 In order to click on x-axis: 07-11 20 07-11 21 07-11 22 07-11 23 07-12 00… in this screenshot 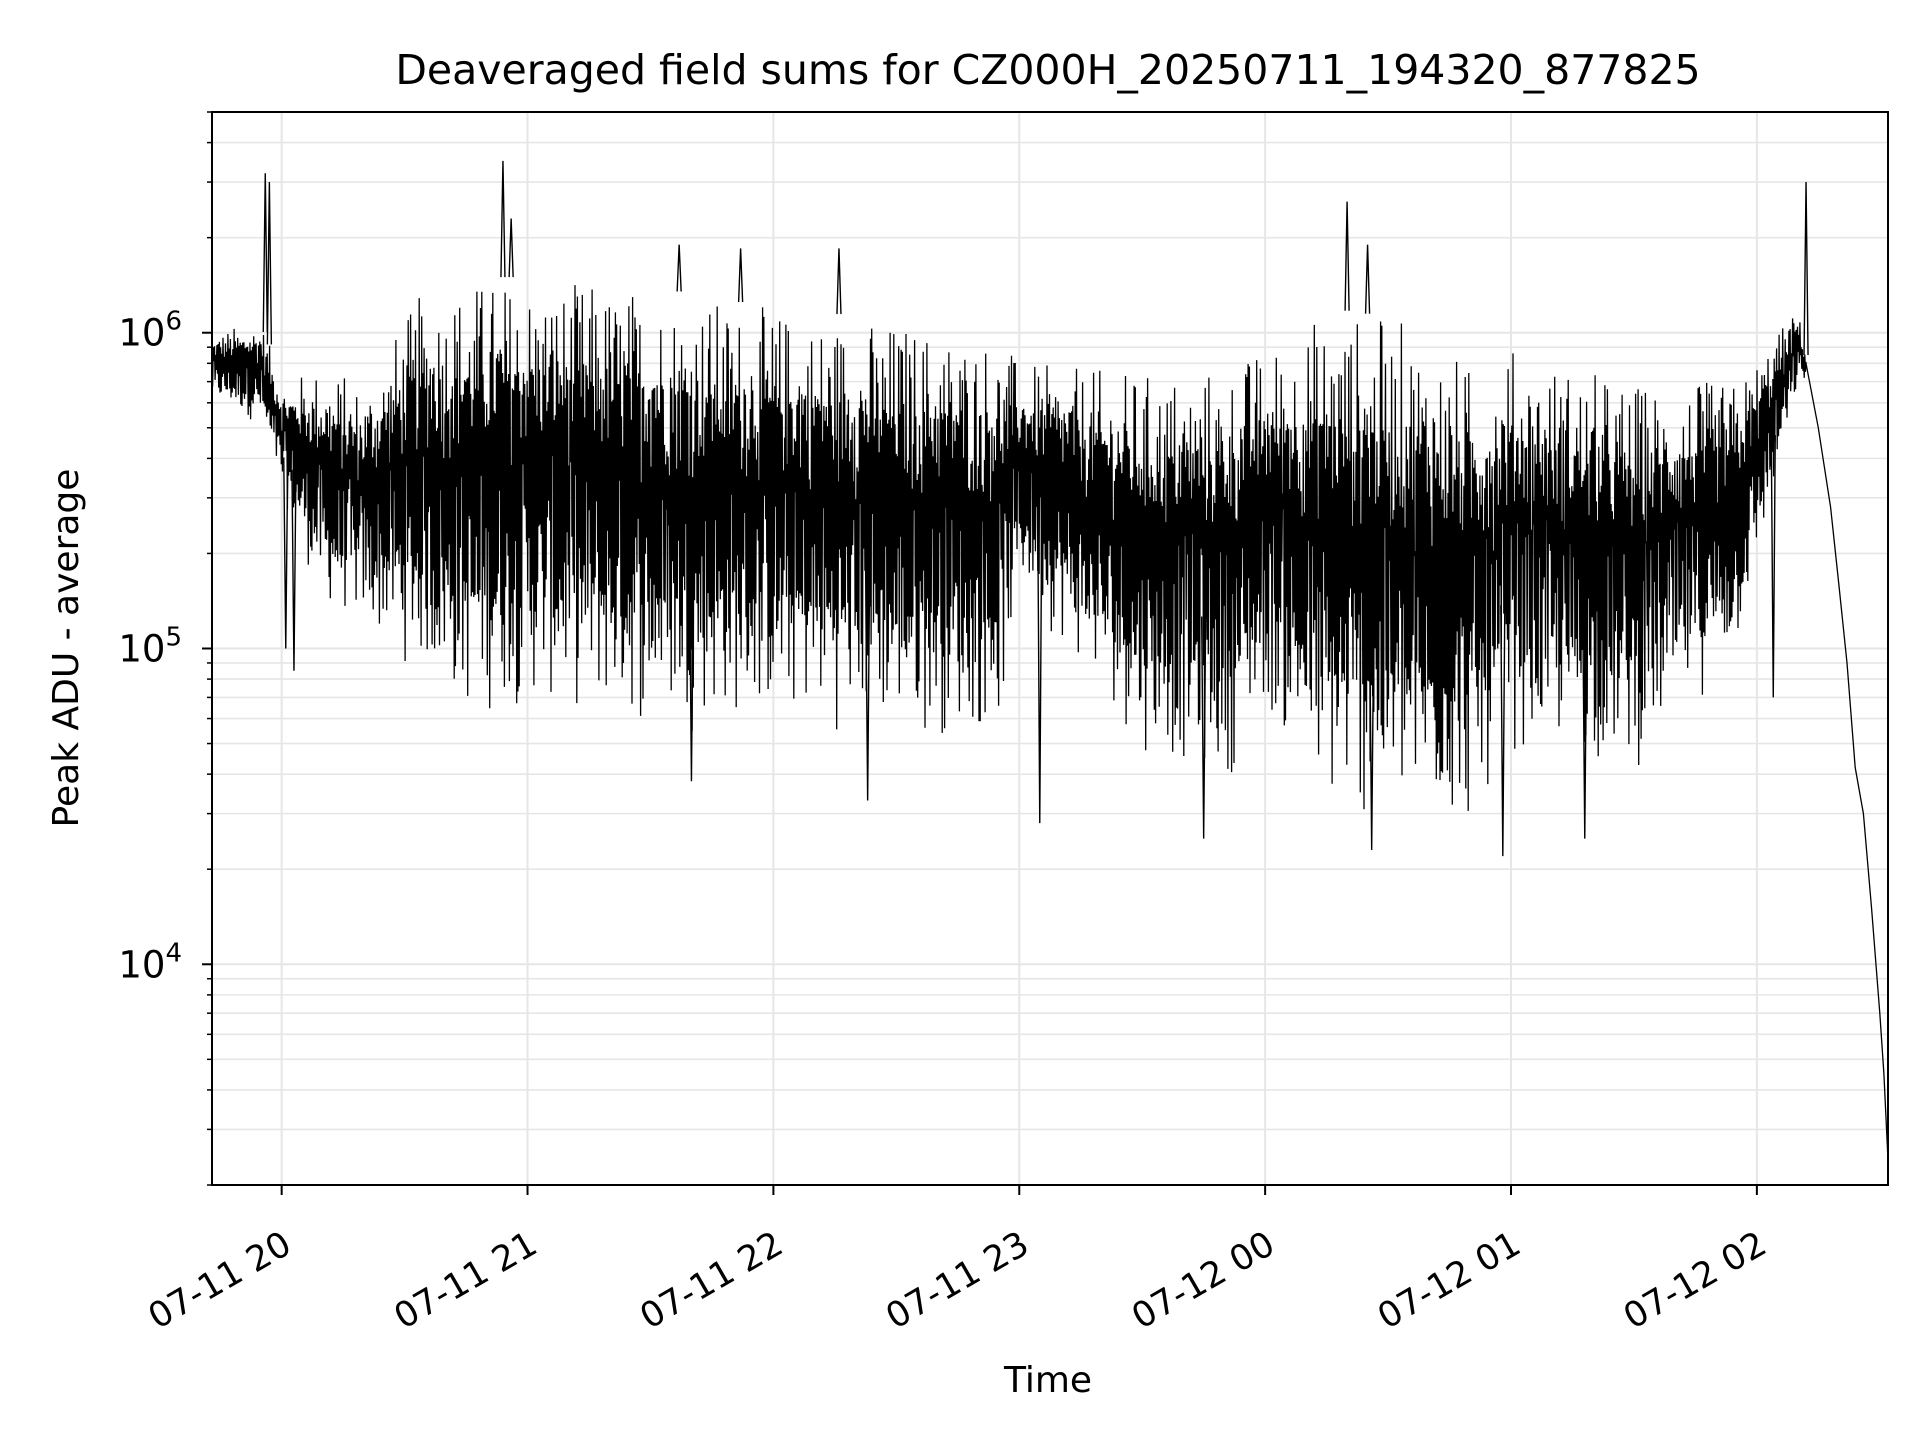, I will do `click(957, 1261)`.